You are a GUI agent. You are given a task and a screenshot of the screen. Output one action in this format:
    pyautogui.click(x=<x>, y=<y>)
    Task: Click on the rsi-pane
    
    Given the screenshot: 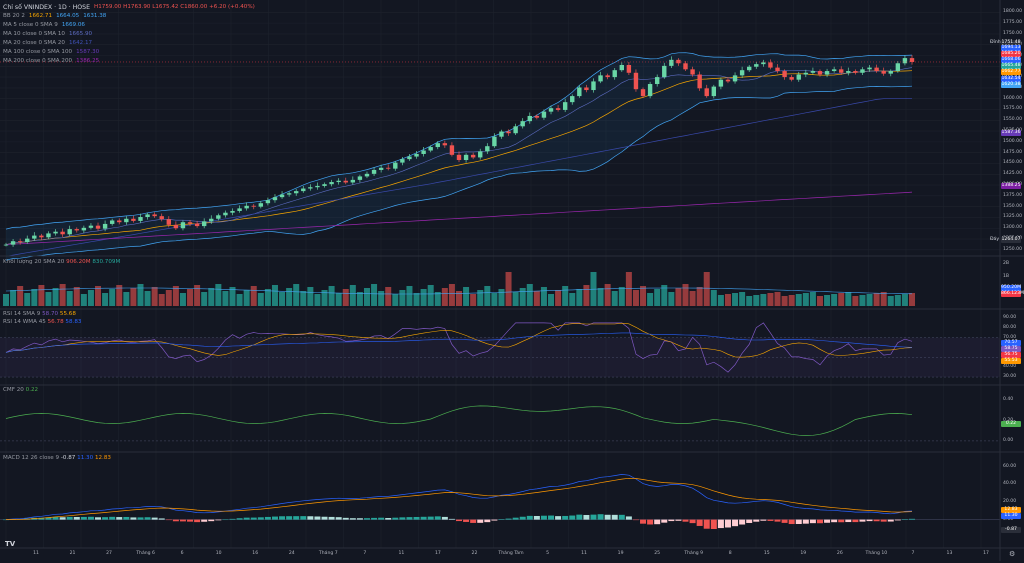 What is the action you would take?
    pyautogui.click(x=500, y=350)
    